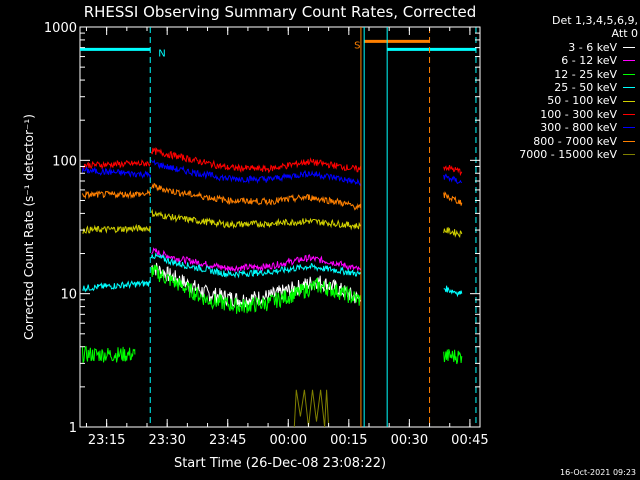 This screenshot has width=640, height=480. I want to click on legend-entry-label: 25 - 50 keV, so click(585, 88).